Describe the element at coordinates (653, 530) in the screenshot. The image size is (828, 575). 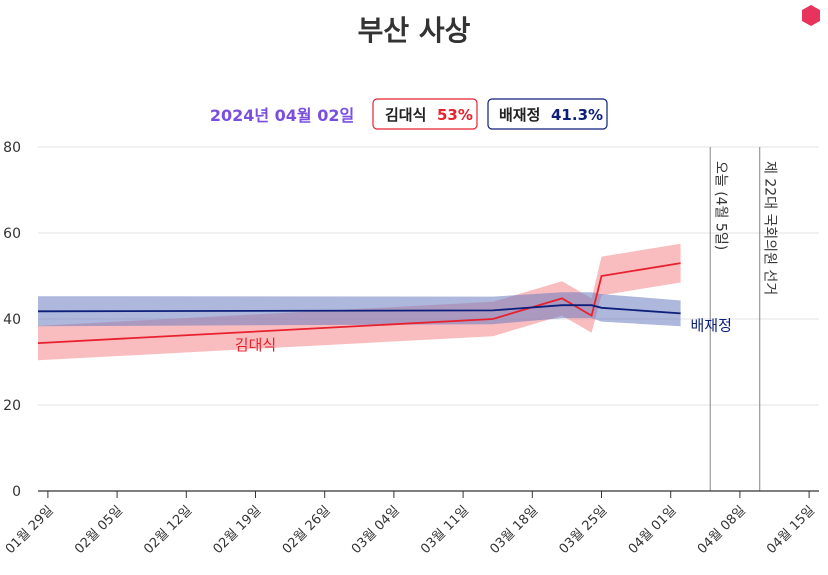
I see `x-tick-label-9: 04월 01일` at that location.